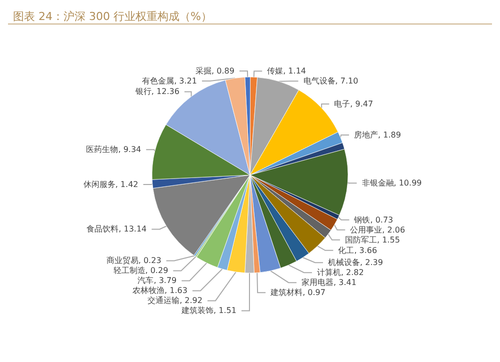  What do you see at coordinates (215, 71) in the screenshot?
I see `slice-label: 采掘, 0.89` at bounding box center [215, 71].